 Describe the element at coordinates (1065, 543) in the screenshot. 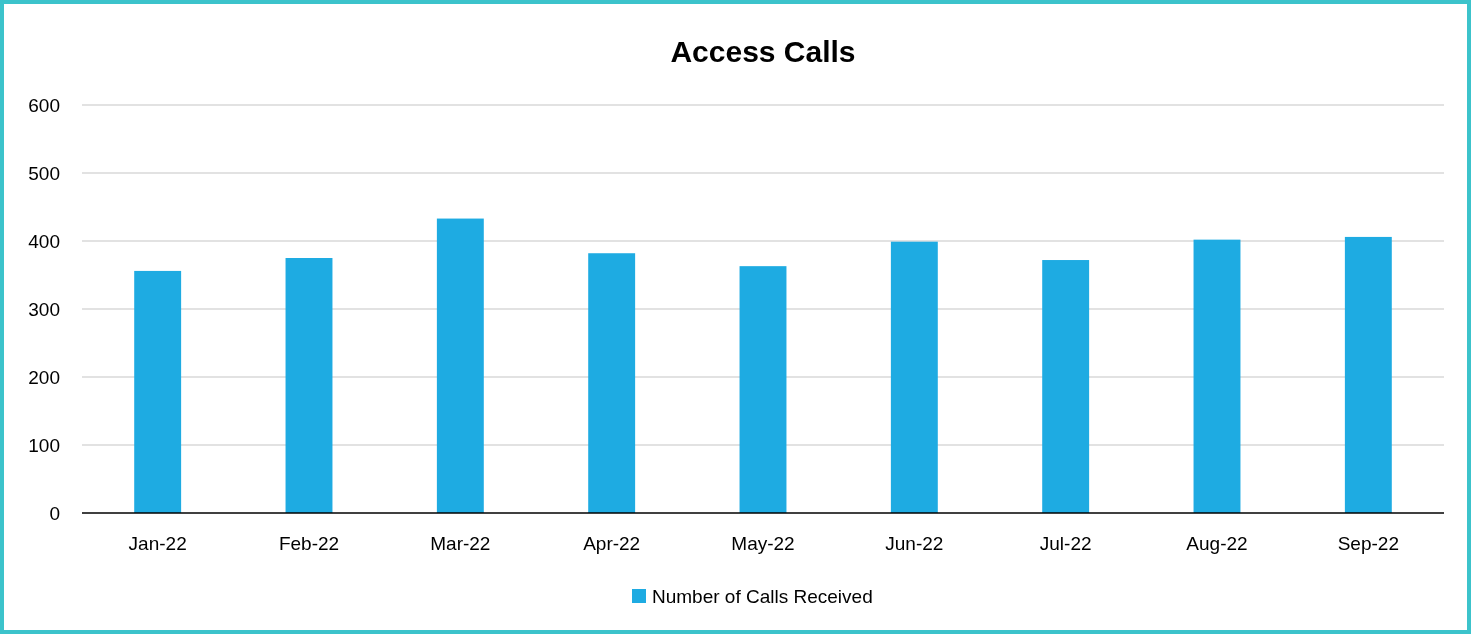

I see `x-tick-label: Jul-22` at that location.